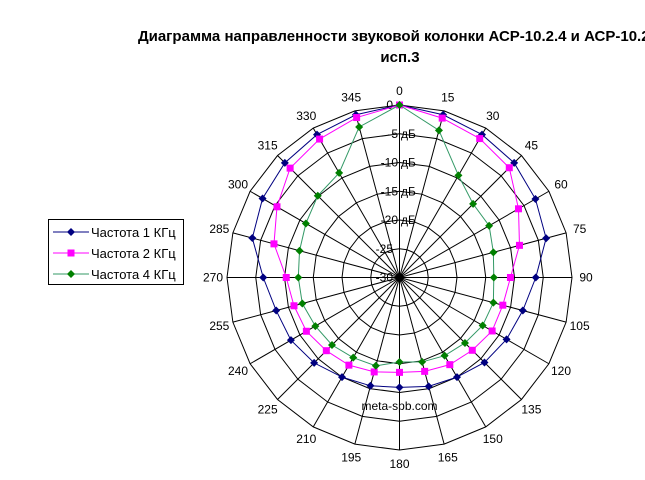 The width and height of the screenshot is (645, 480). Describe the element at coordinates (133, 232) in the screenshot. I see `legend-label: Частота 1 КГц` at that location.